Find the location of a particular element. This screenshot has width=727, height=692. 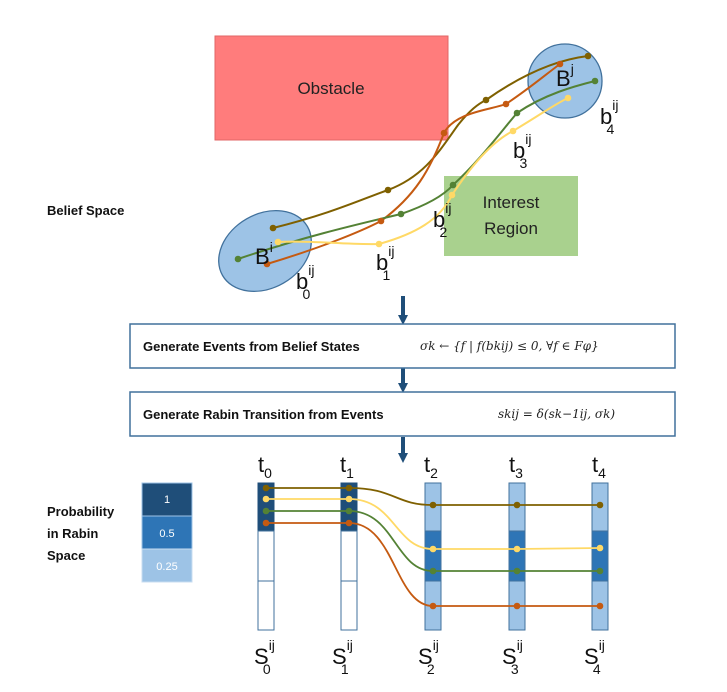

legend-box-mid is located at coordinates (167, 532).